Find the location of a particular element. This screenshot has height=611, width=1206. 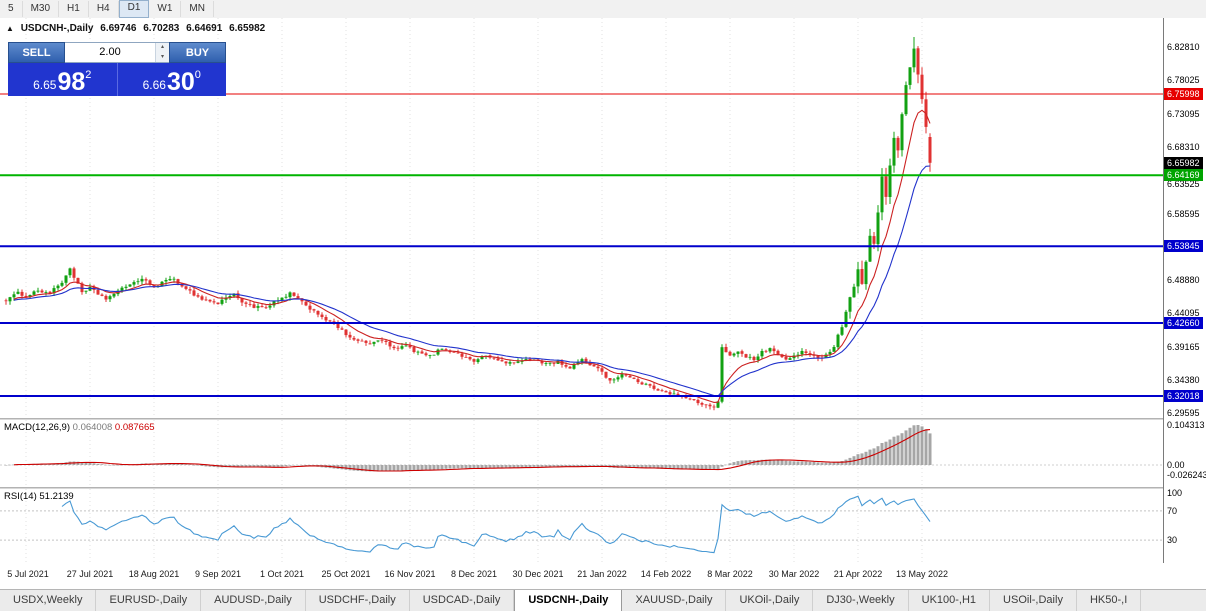

tf-button-h1: H1 is located at coordinates (74, 9).